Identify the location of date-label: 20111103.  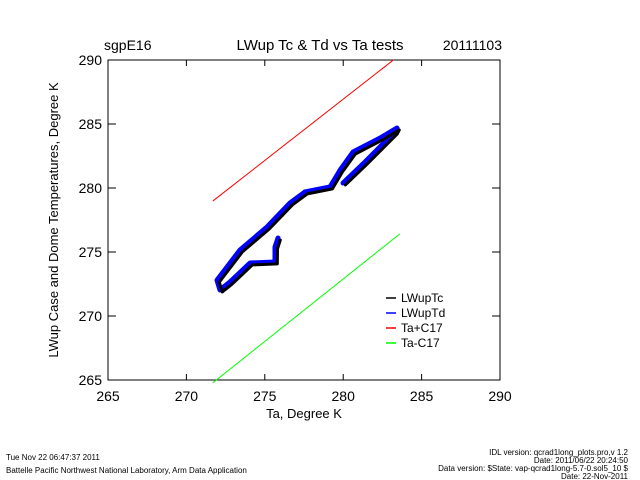
(472, 45).